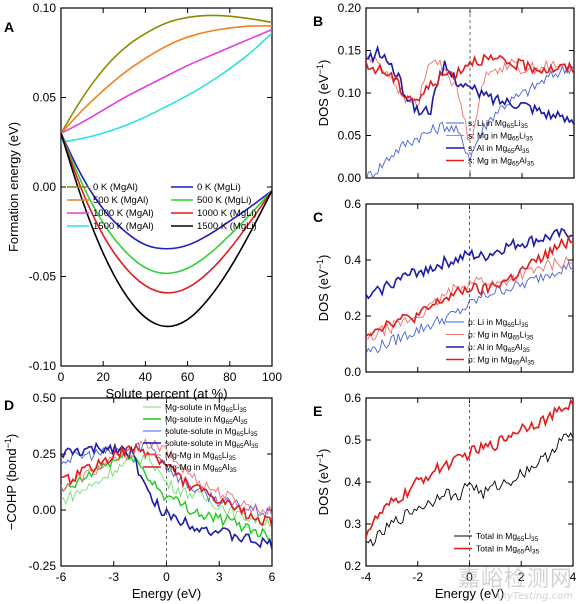 The height and width of the screenshot is (604, 579). What do you see at coordinates (573, 577) in the screenshot?
I see `x-tick-label: 4` at bounding box center [573, 577].